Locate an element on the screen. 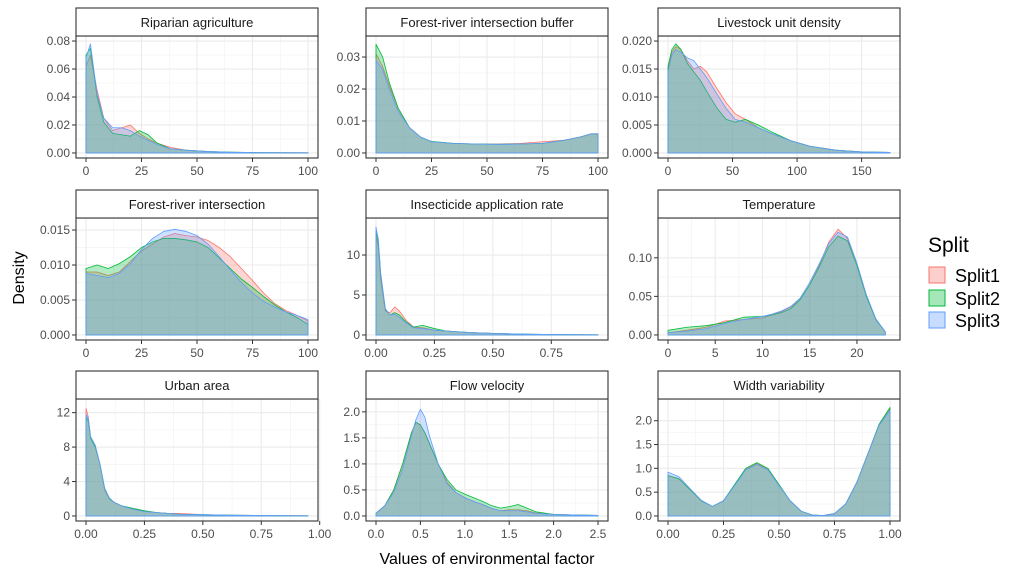  y-tick-label: 4 is located at coordinates (66, 482).